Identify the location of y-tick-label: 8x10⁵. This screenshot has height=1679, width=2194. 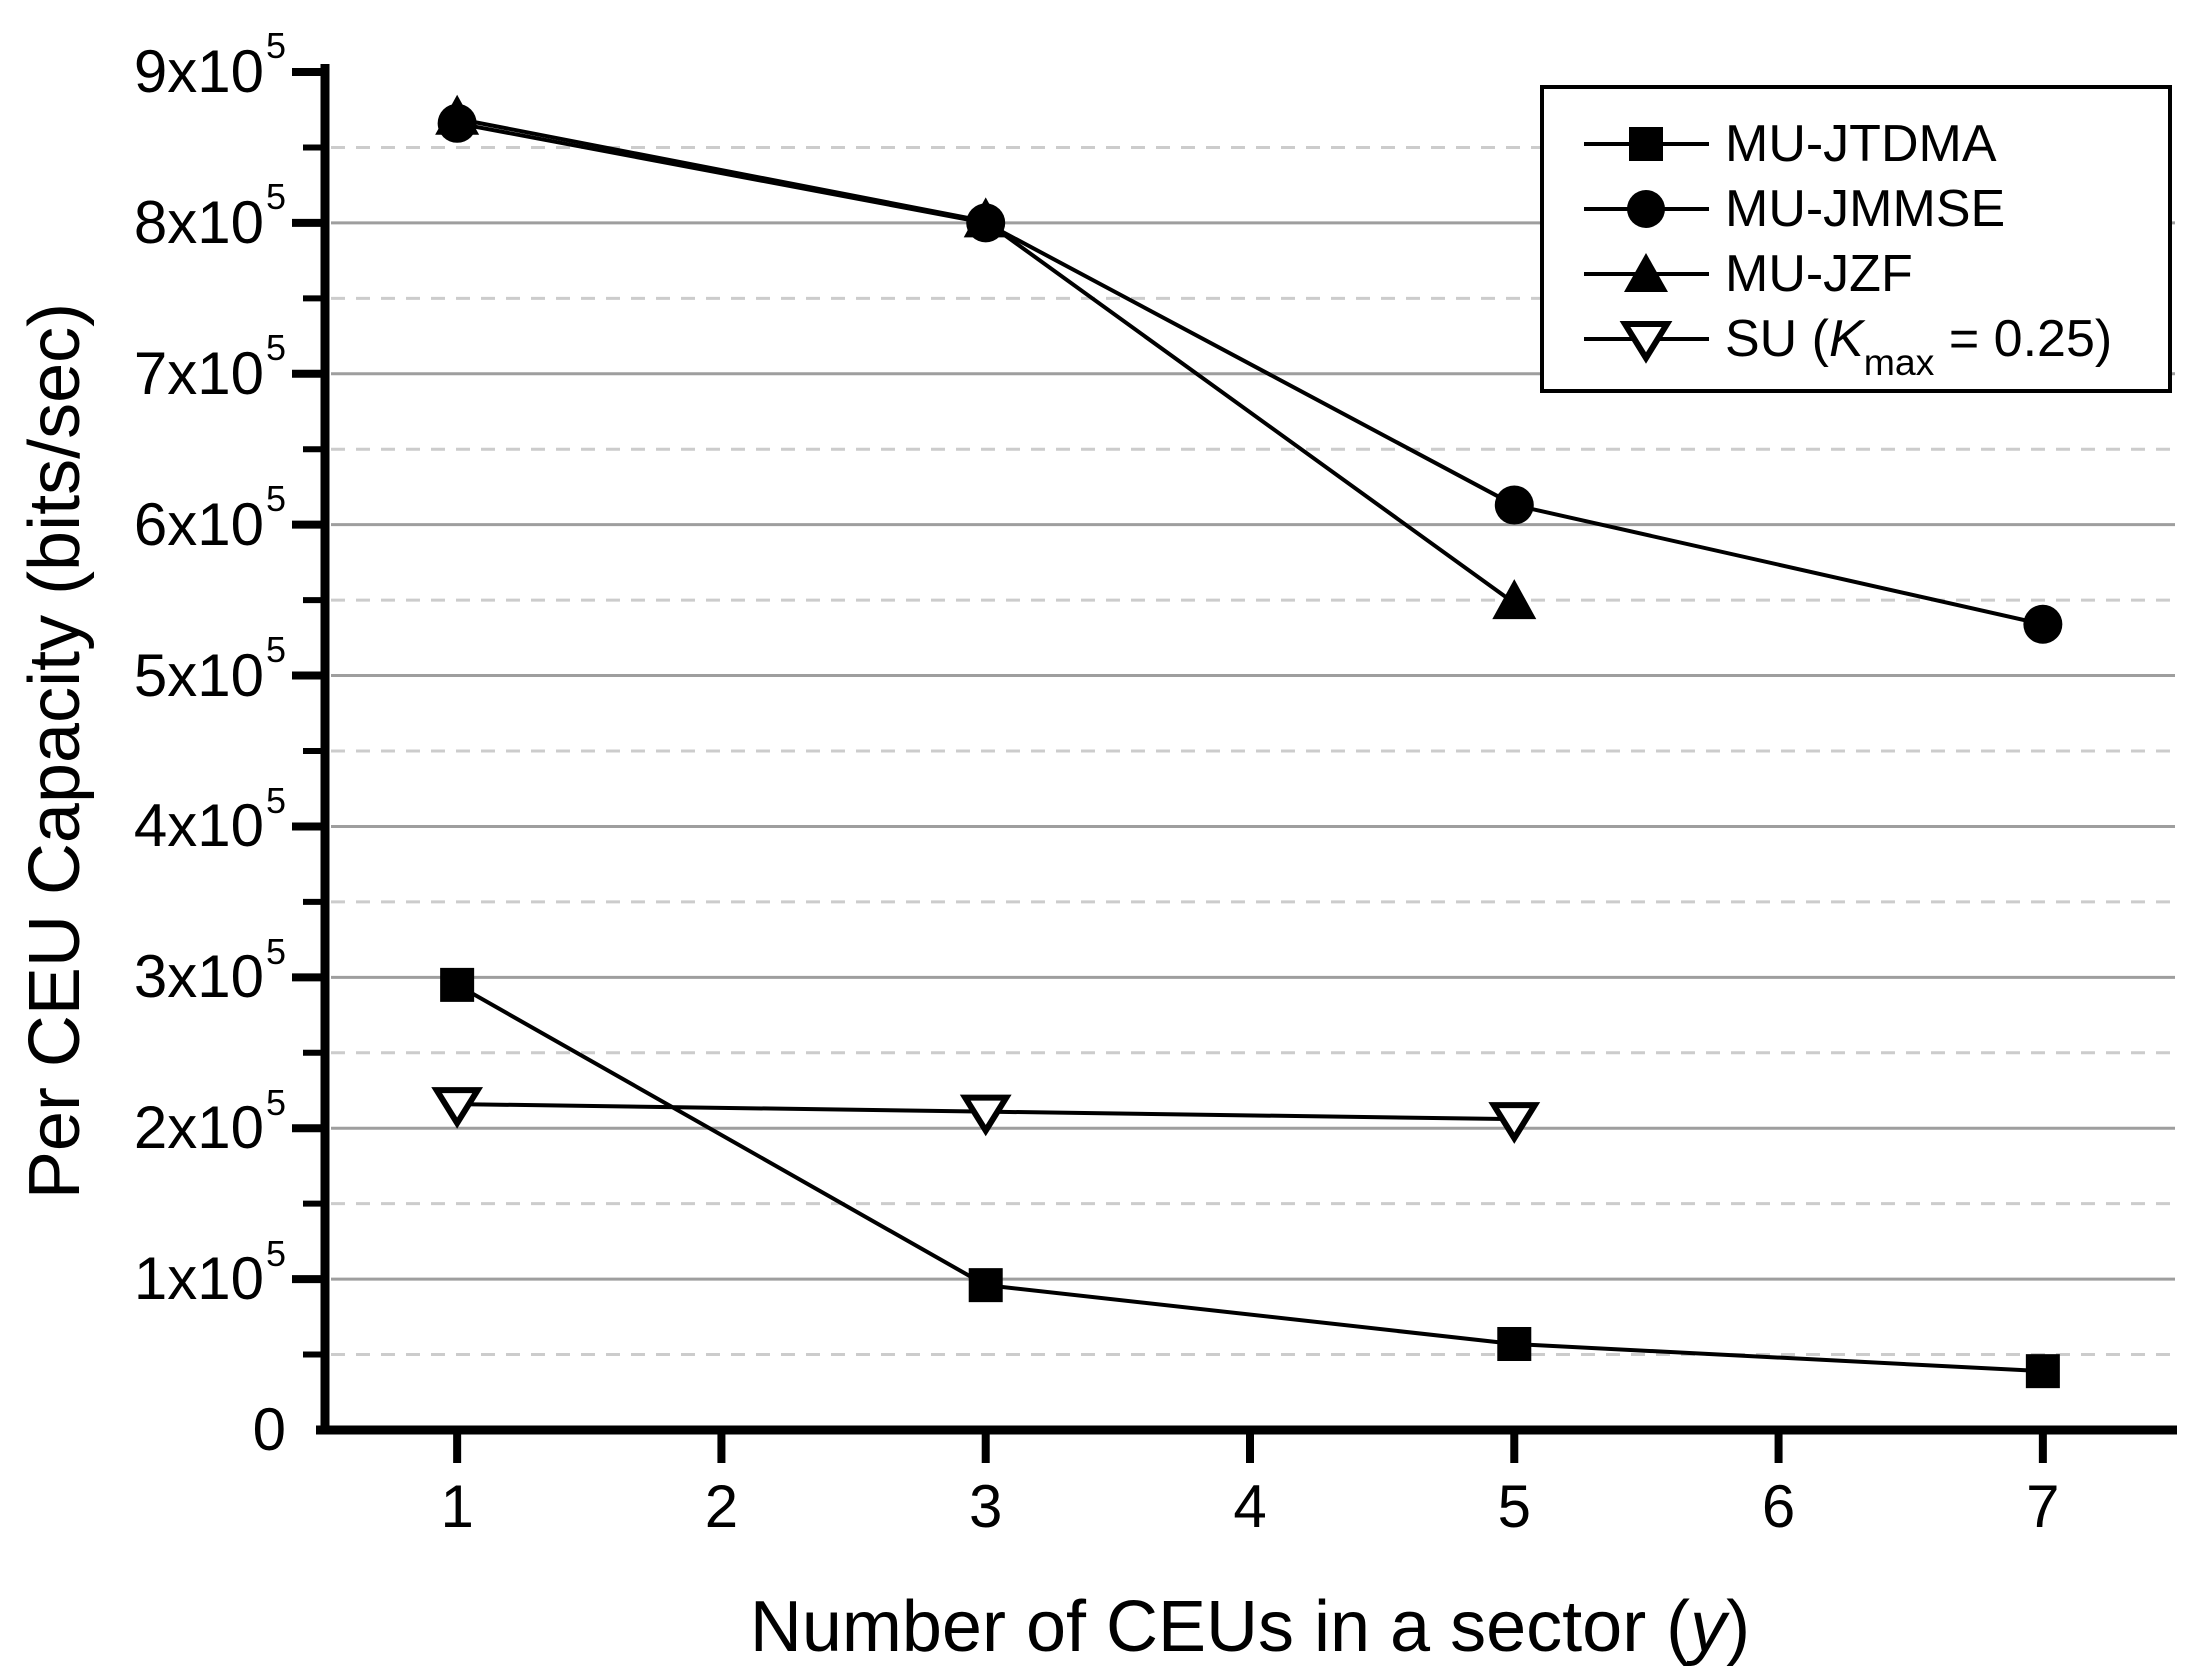
(209, 216).